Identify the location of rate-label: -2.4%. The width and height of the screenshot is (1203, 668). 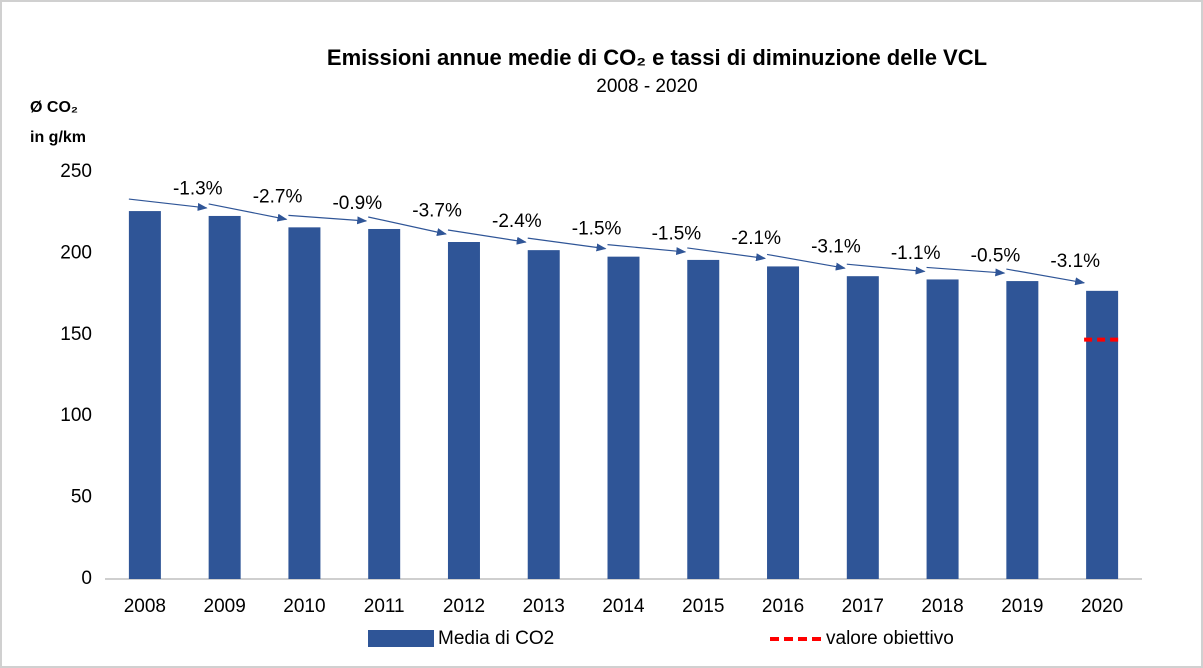
(517, 221).